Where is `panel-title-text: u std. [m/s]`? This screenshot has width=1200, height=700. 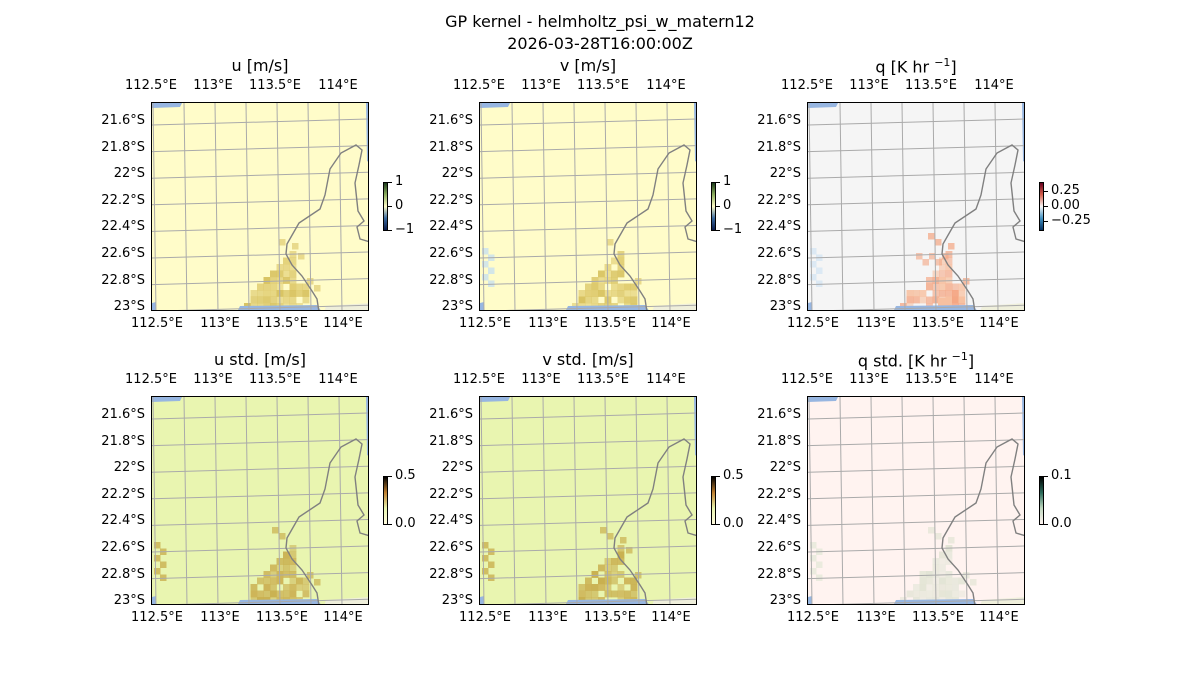 panel-title-text: u std. [m/s] is located at coordinates (260, 359).